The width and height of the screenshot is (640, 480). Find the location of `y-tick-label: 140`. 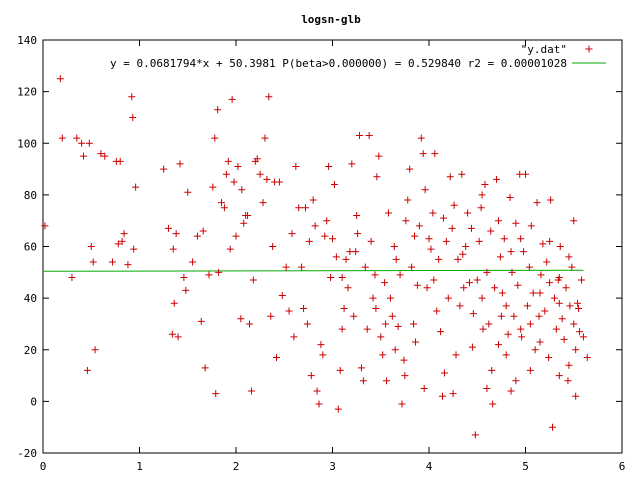

y-tick-label: 140 is located at coordinates (27, 40).